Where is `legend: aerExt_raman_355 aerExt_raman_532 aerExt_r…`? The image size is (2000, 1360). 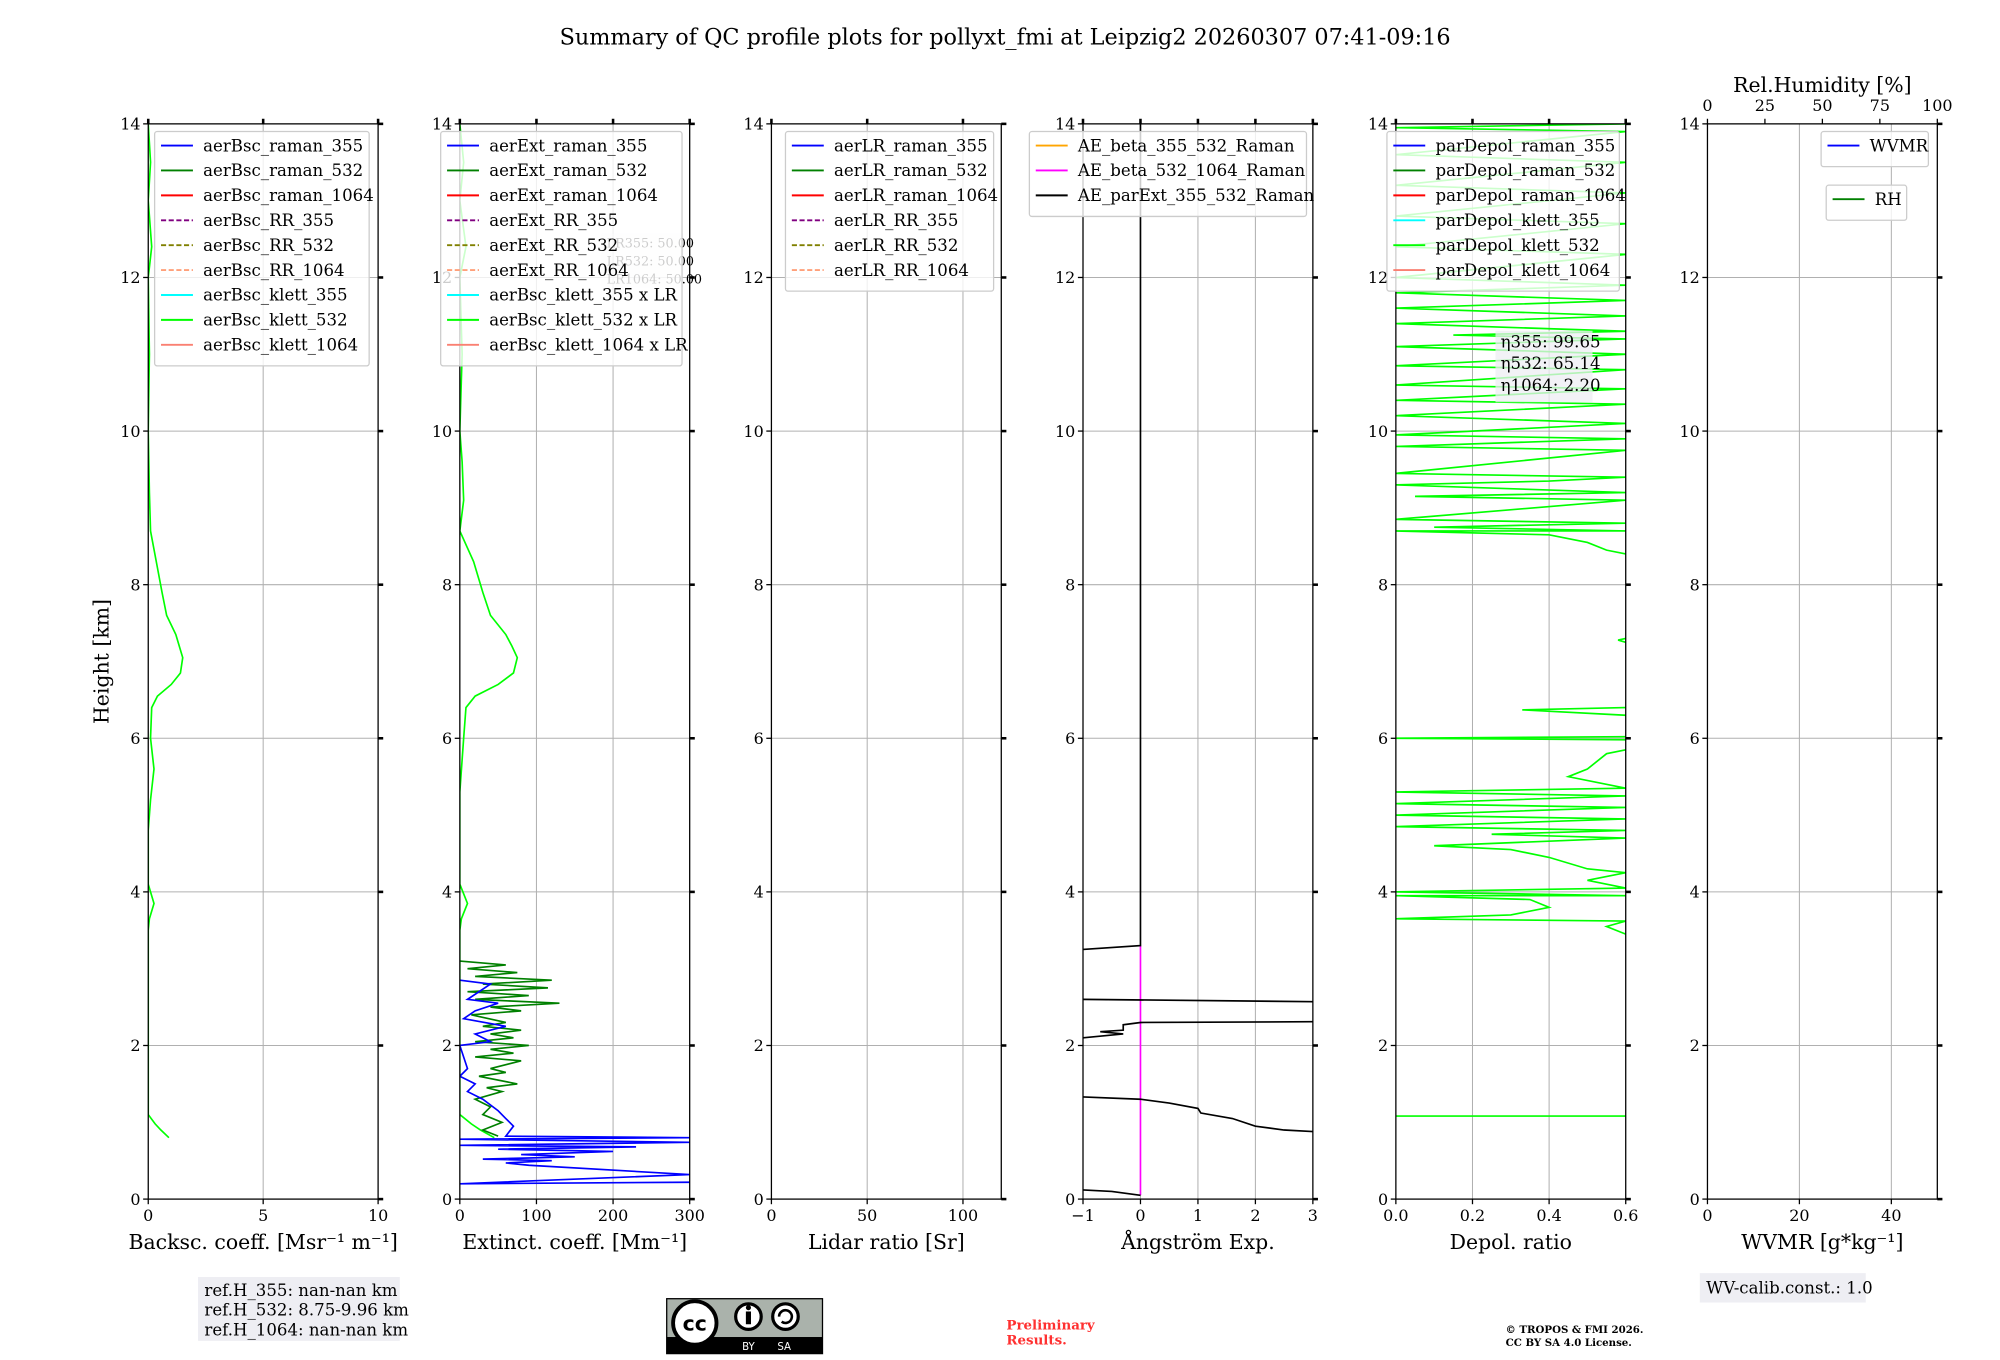
legend: aerExt_raman_355 aerExt_raman_532 aerExt_r… is located at coordinates (564, 248).